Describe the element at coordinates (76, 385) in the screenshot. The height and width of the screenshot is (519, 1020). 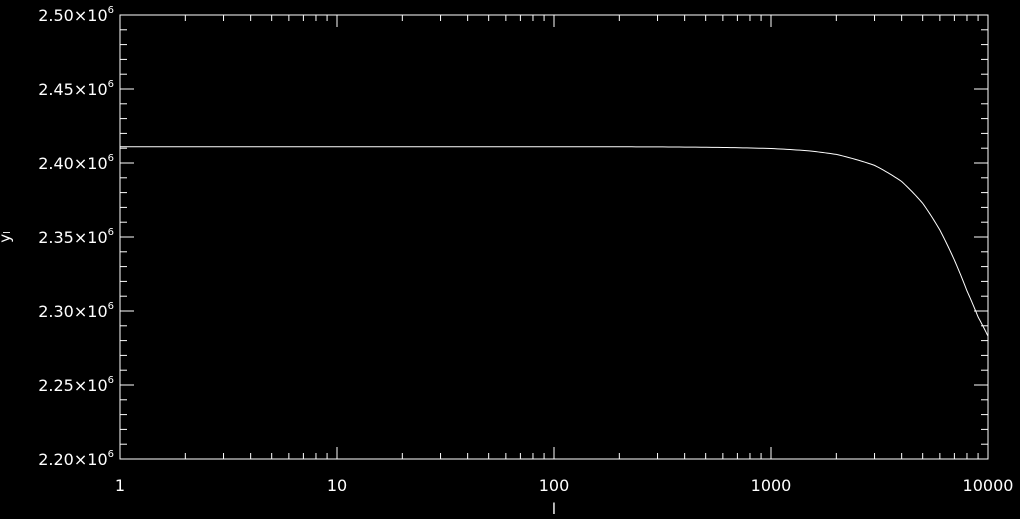
I see `y-tick-label: 2.25×106` at that location.